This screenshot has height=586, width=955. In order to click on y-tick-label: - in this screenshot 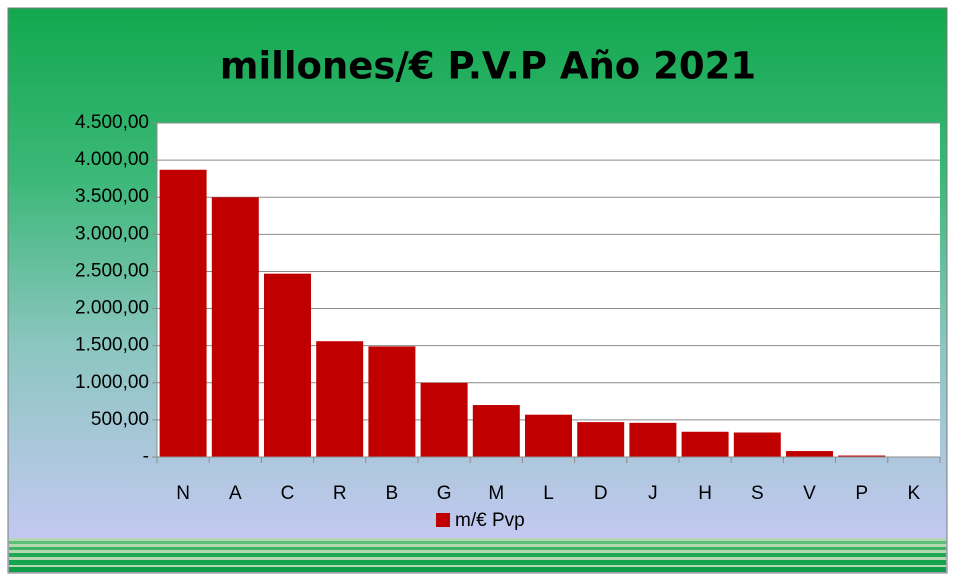, I will do `click(146, 456)`.